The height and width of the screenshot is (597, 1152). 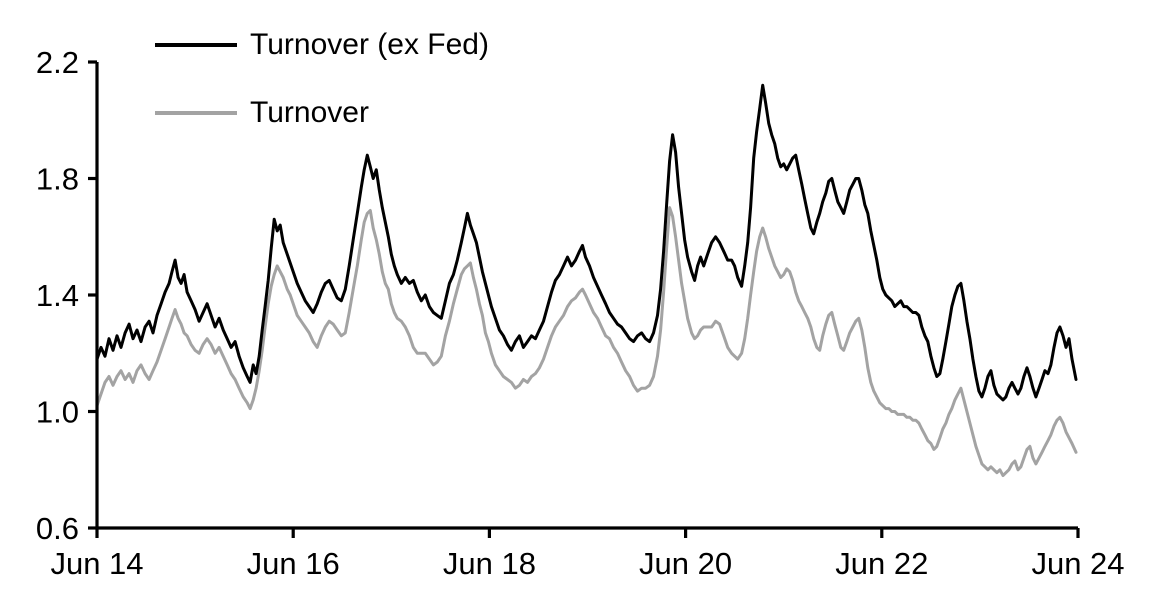 I want to click on legend-label-turnover-ex-fed: Turnover (ex Fed), so click(x=369, y=44).